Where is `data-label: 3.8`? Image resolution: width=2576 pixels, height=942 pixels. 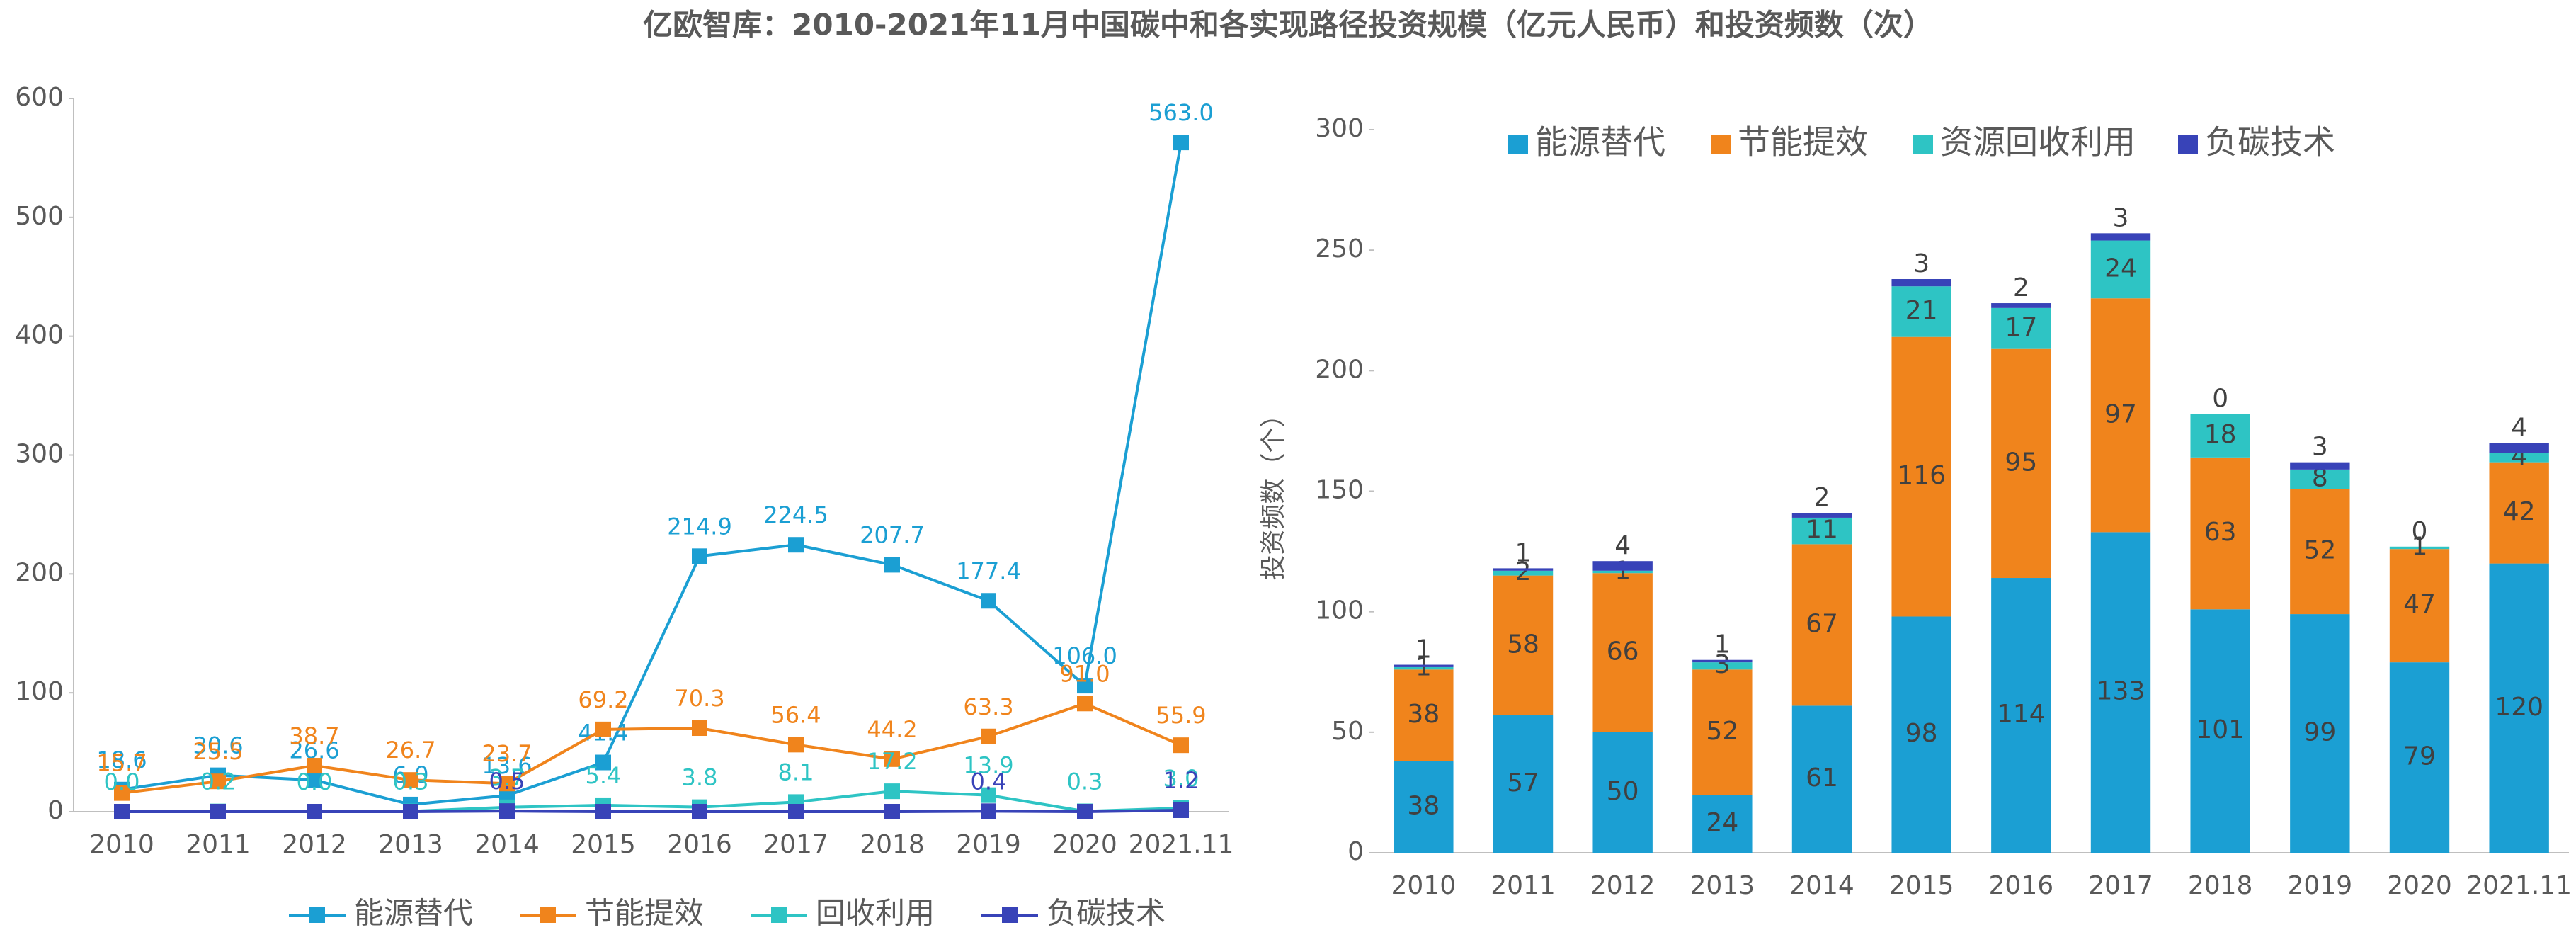
data-label: 3.8 is located at coordinates (700, 777).